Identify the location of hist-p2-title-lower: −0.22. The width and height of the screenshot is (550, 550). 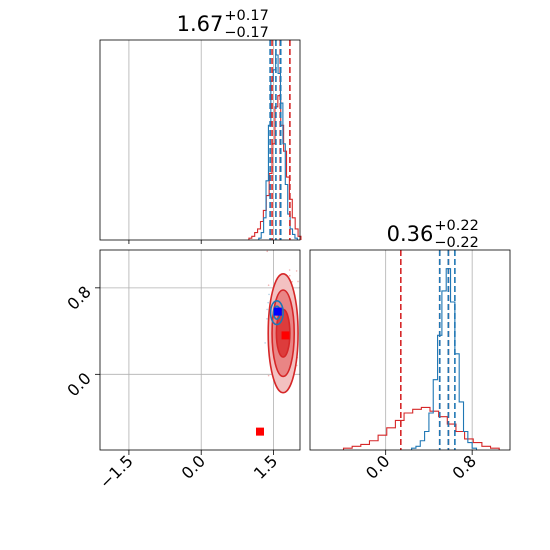
(456, 243).